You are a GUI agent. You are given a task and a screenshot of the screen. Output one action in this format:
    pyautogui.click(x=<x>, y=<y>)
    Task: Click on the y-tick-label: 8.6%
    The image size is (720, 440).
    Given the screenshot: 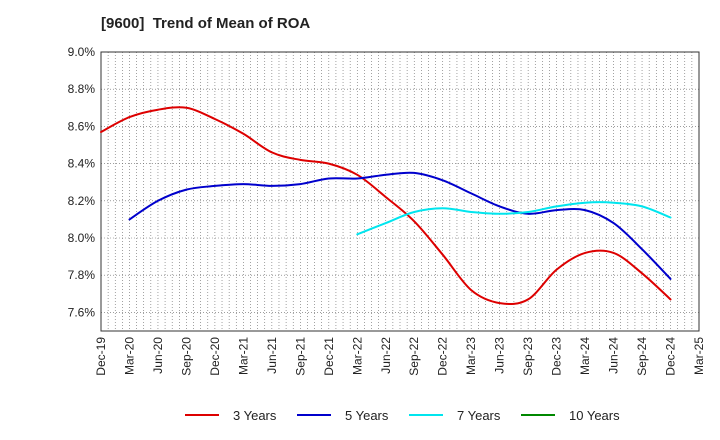 What is the action you would take?
    pyautogui.click(x=82, y=126)
    